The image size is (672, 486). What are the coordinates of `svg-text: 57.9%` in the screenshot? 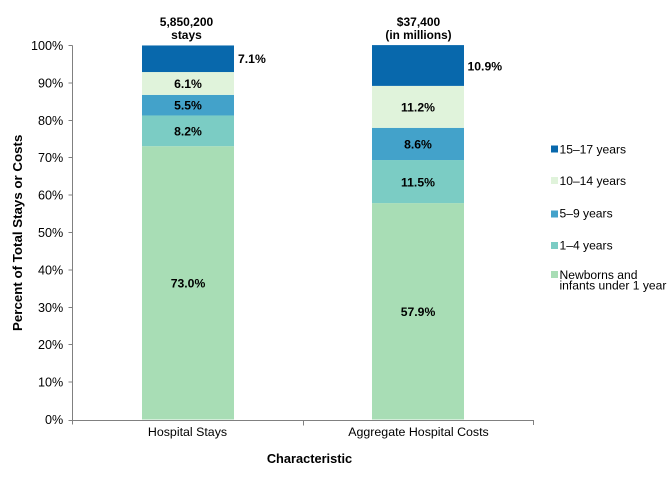 It's located at (418, 312).